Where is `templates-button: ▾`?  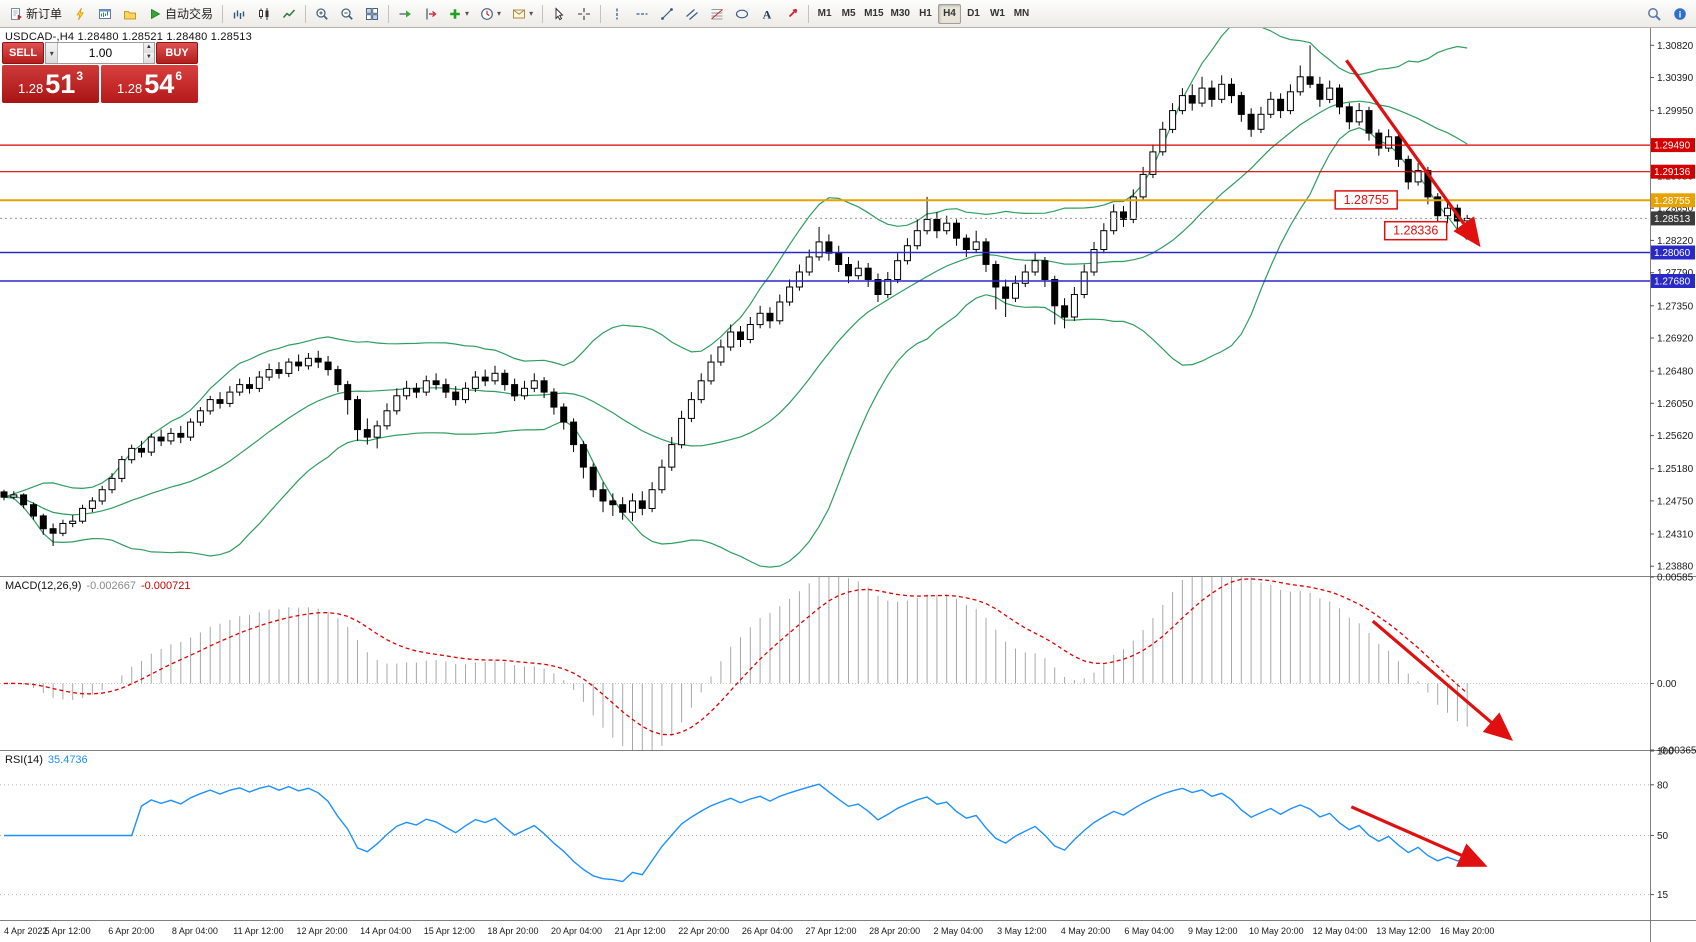
templates-button: ▾ is located at coordinates (522, 14).